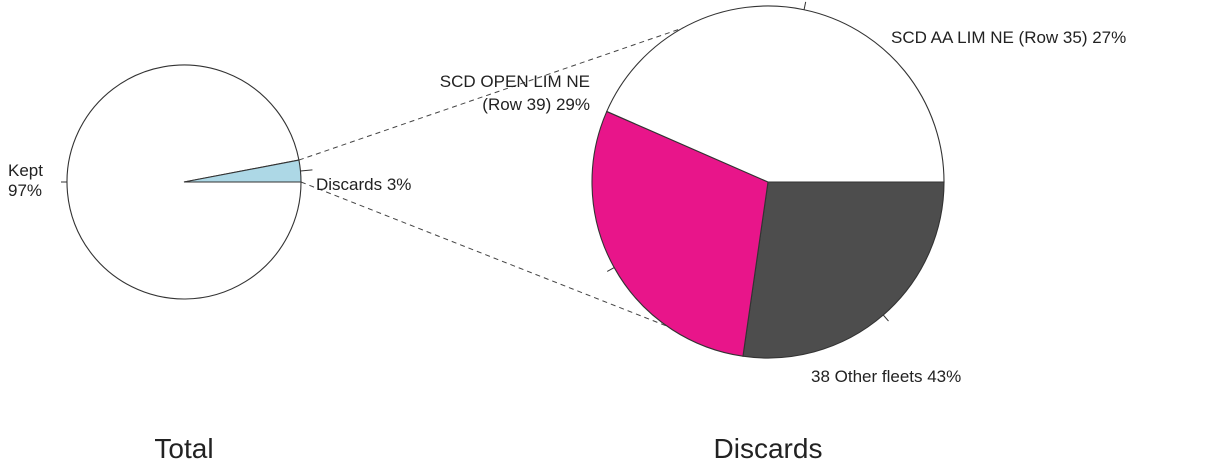 The width and height of the screenshot is (1222, 468). I want to click on slice-label-scd-open-lim-ne: SCD OPEN LIM NE (Row 39) 29%, so click(515, 93).